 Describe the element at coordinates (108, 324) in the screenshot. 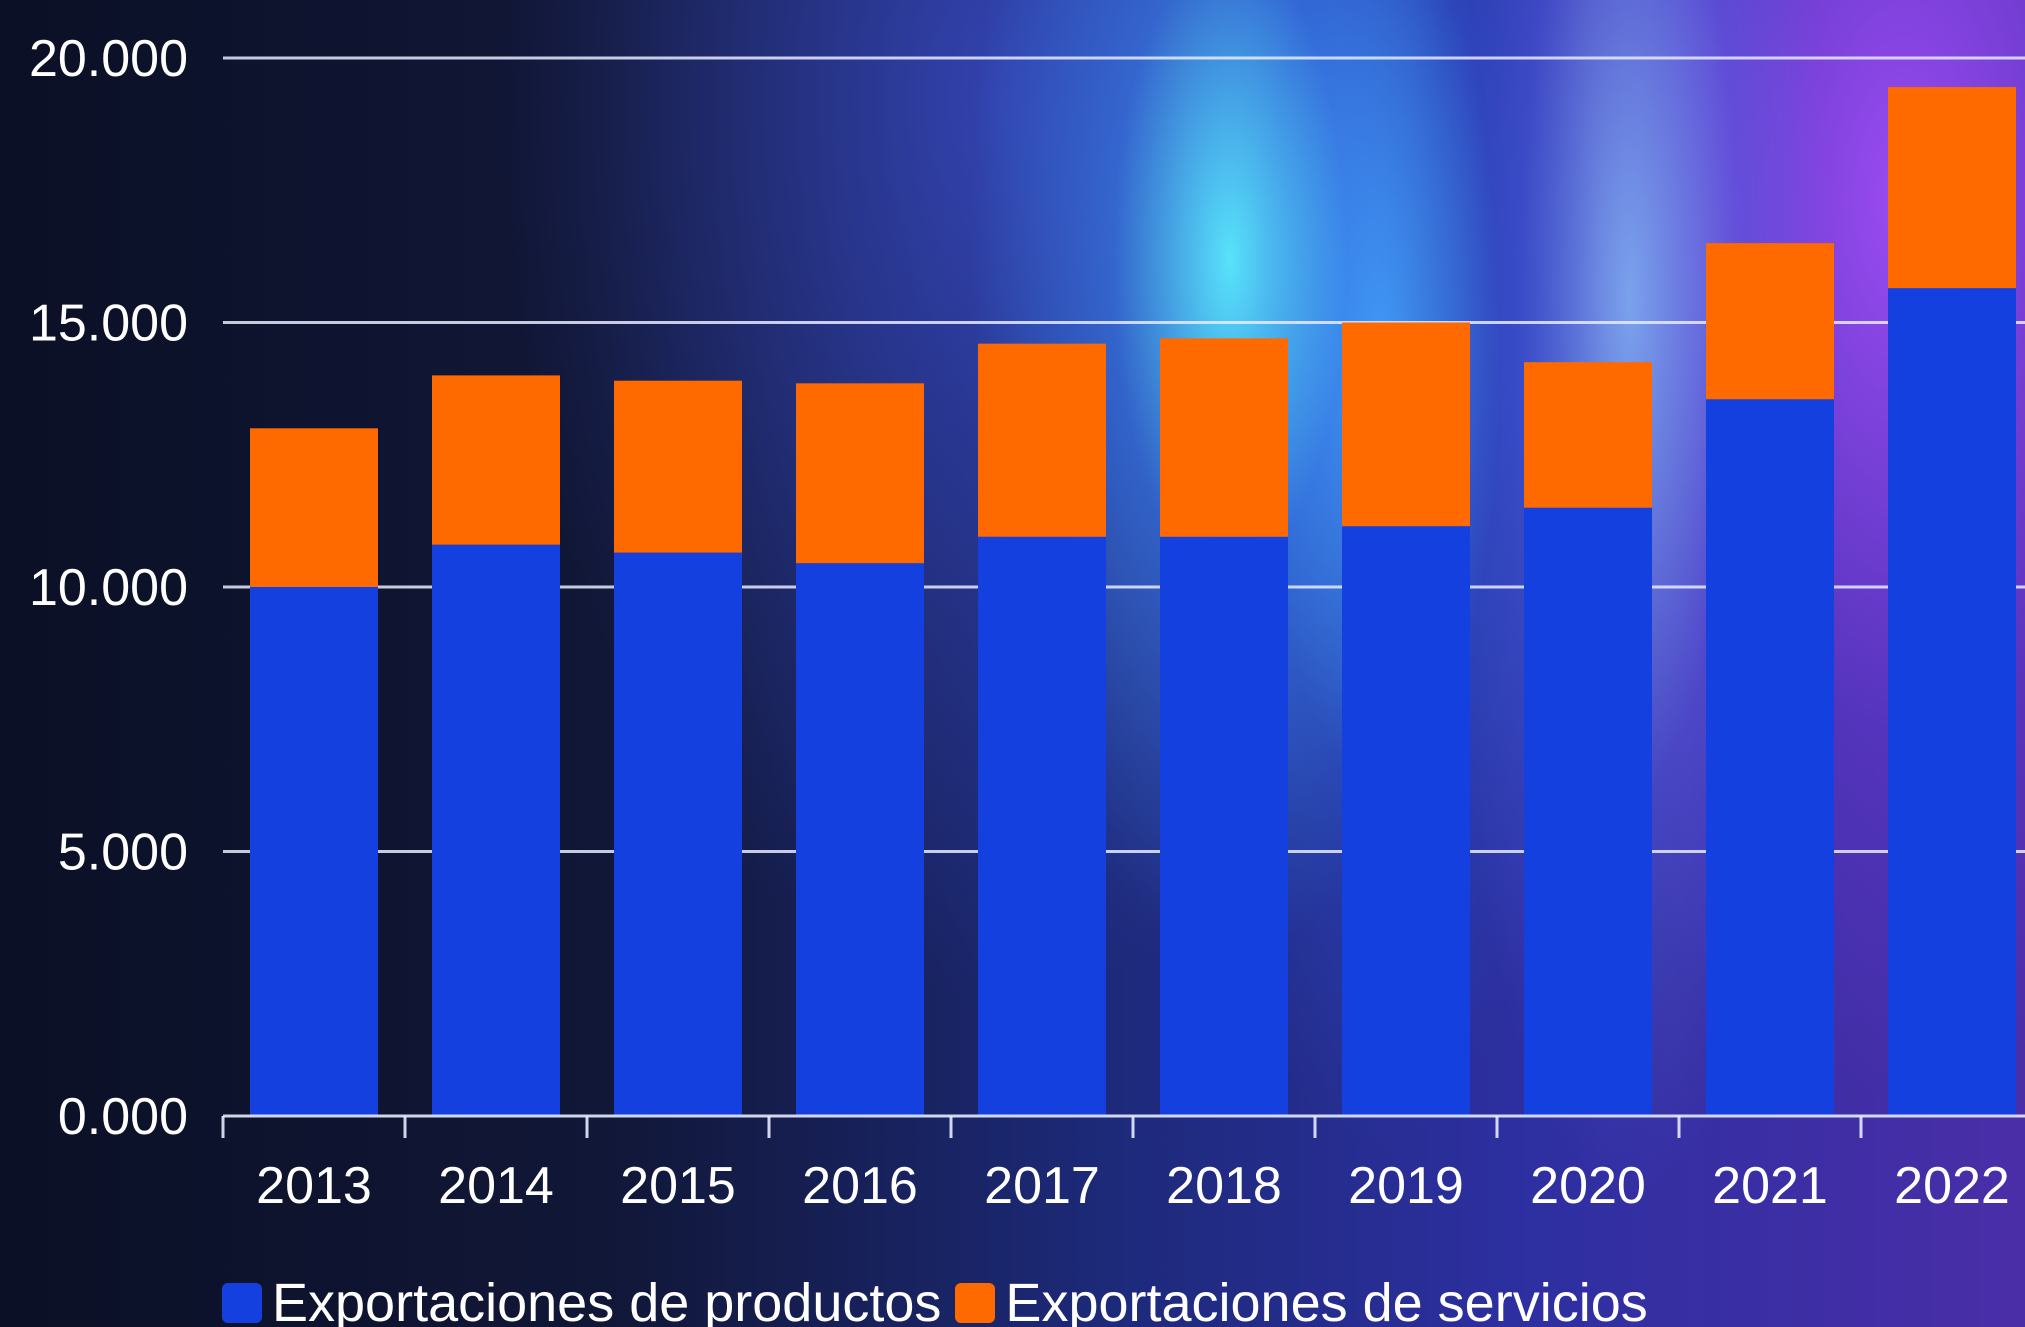

I see `y-tick-label: 15.000` at that location.